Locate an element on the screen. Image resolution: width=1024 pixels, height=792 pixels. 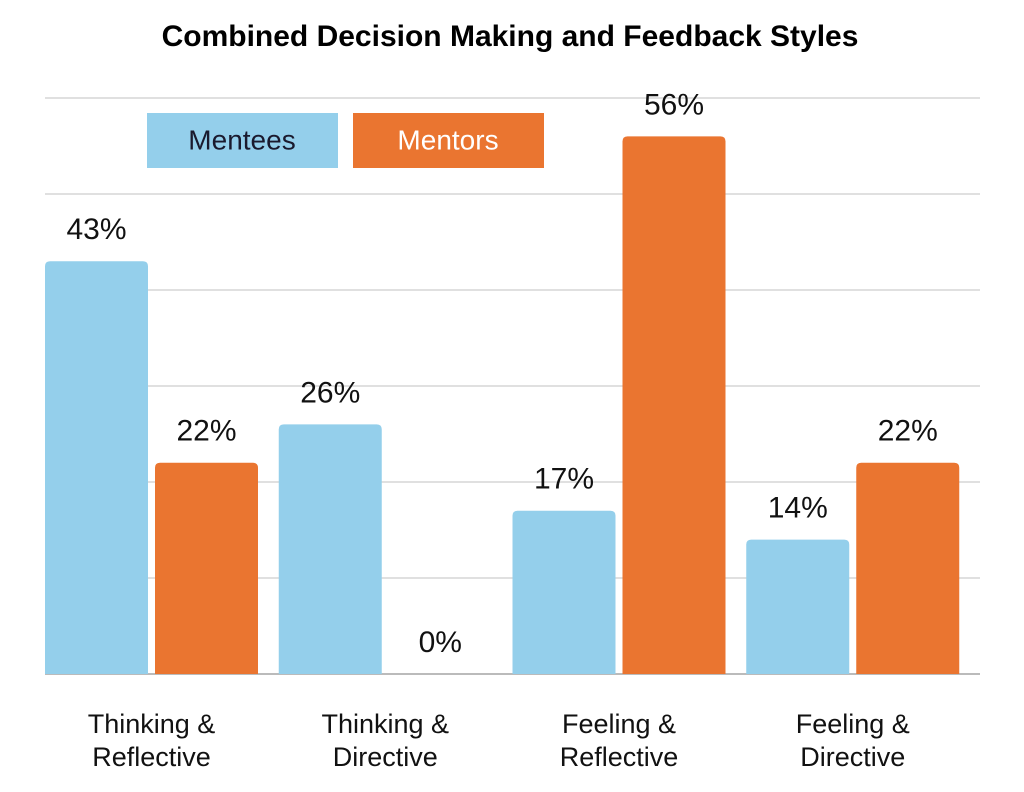
value-label: 43% is located at coordinates (96, 229).